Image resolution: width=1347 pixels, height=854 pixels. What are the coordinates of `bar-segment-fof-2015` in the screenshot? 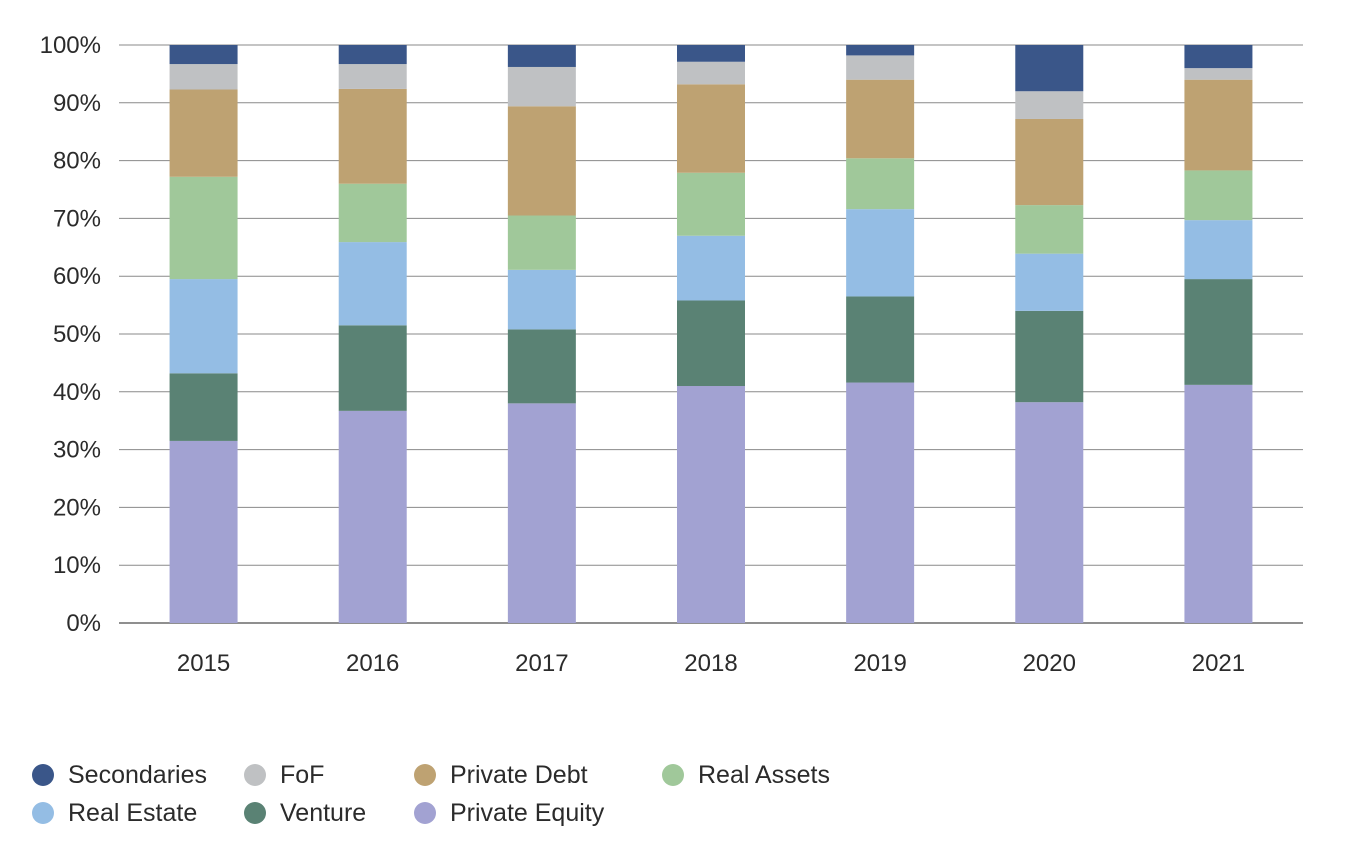 It's located at (203, 77).